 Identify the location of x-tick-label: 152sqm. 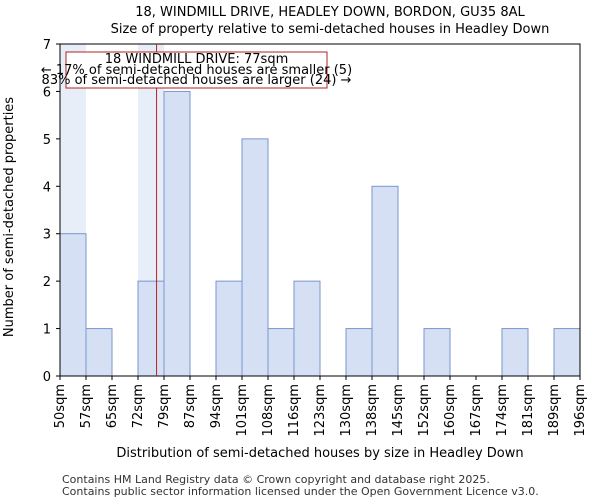
(424, 410).